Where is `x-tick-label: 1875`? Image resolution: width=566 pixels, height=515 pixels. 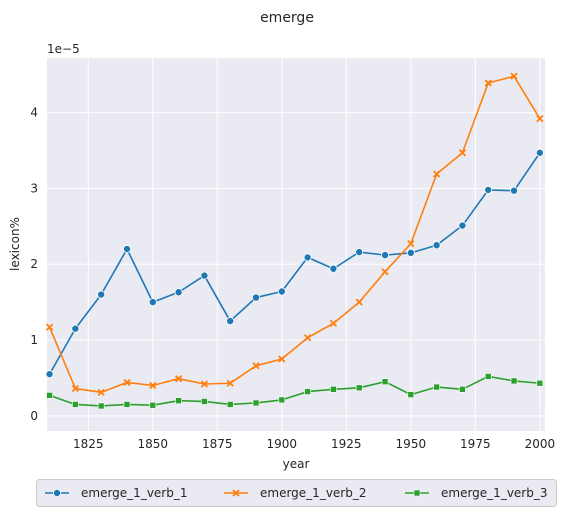 x-tick-label: 1875 is located at coordinates (217, 444).